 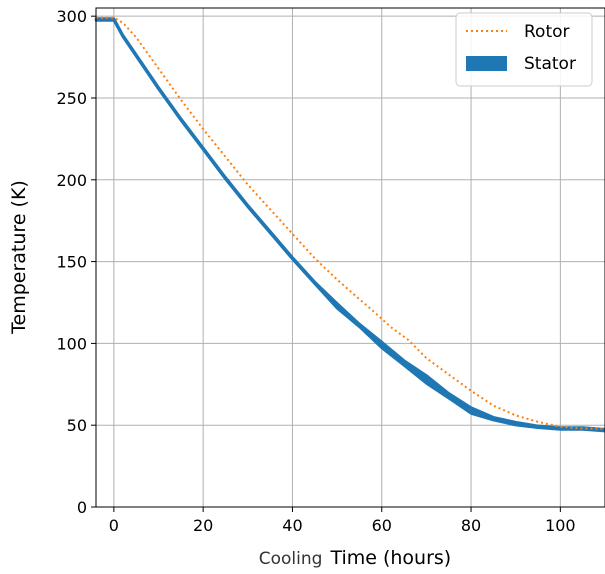 I want to click on legend-rotor-label: Rotor, so click(x=547, y=32).